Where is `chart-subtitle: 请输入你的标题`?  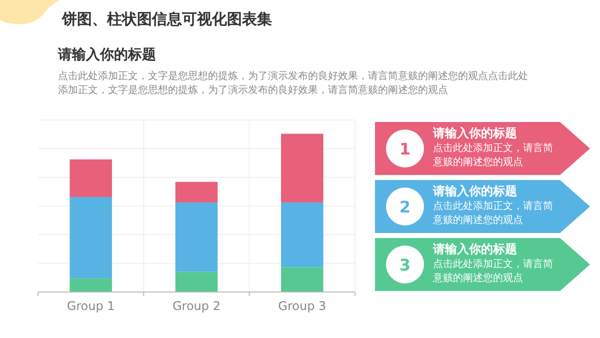 chart-subtitle: 请输入你的标题 is located at coordinates (107, 55).